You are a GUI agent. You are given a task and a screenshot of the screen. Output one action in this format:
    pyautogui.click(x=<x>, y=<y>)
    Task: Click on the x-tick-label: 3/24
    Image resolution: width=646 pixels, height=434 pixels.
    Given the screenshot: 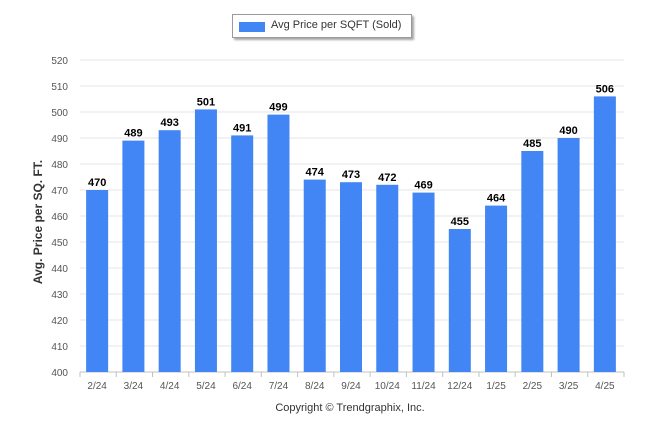 What is the action you would take?
    pyautogui.click(x=134, y=386)
    